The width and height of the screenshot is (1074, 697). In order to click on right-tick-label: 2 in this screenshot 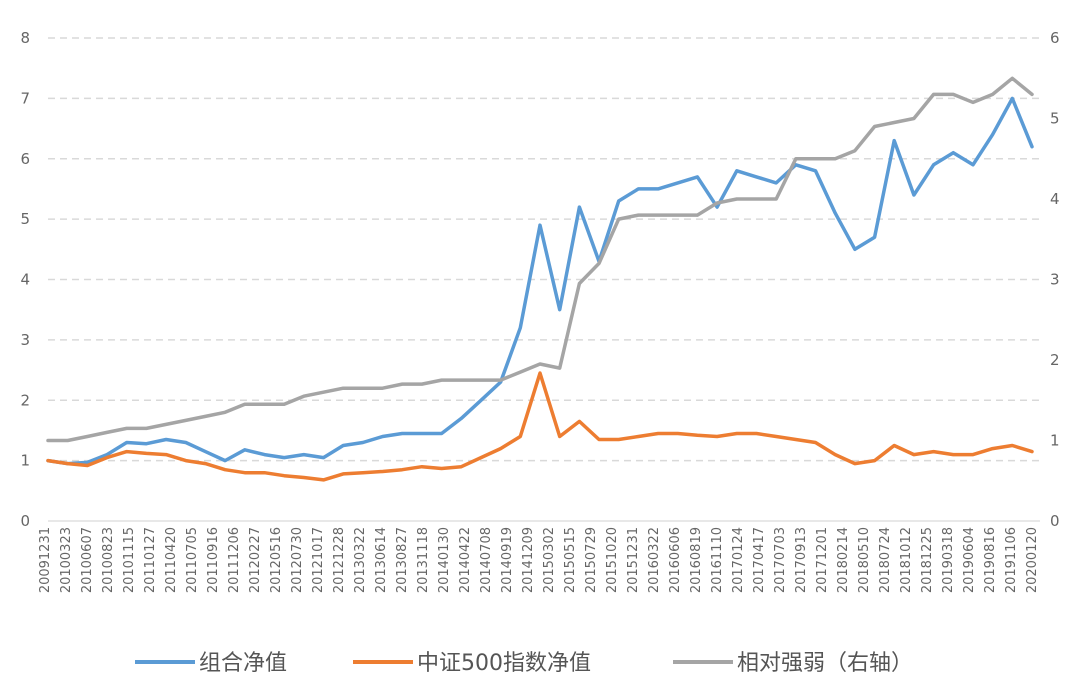, I will do `click(1055, 360)`.